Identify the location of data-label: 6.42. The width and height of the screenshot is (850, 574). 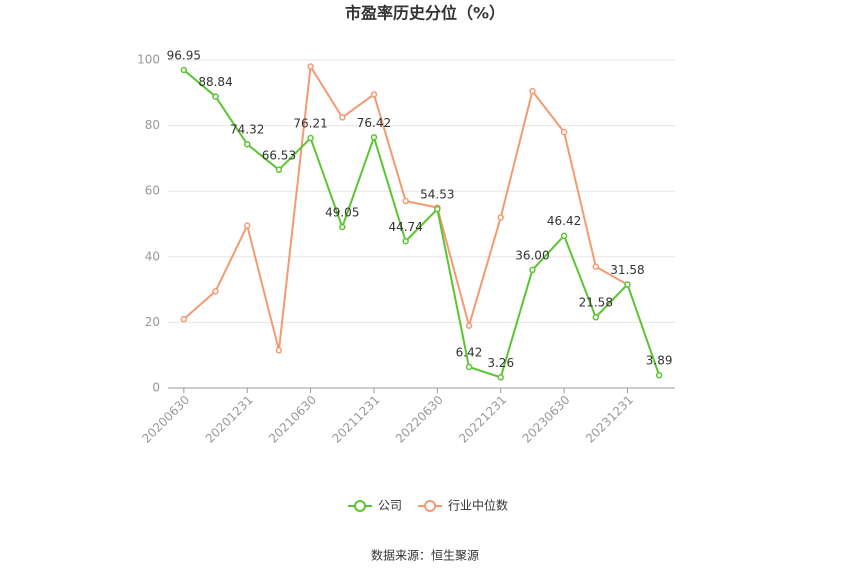
(469, 352).